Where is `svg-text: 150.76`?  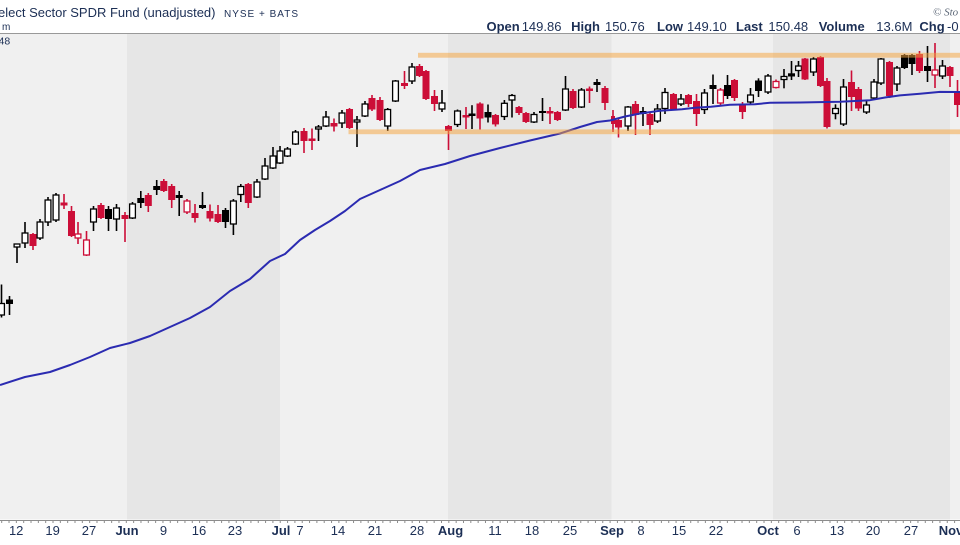 svg-text: 150.76 is located at coordinates (625, 26).